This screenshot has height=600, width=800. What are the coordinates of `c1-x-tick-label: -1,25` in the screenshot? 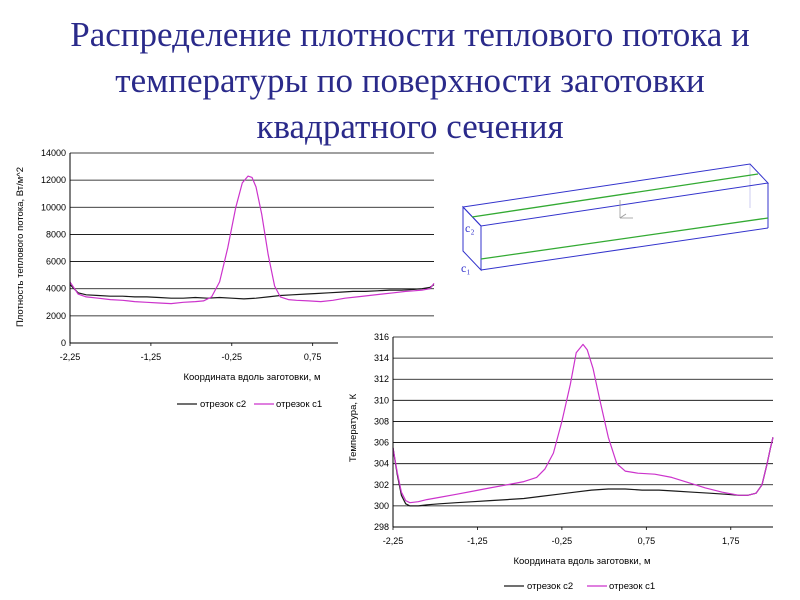 It's located at (151, 357).